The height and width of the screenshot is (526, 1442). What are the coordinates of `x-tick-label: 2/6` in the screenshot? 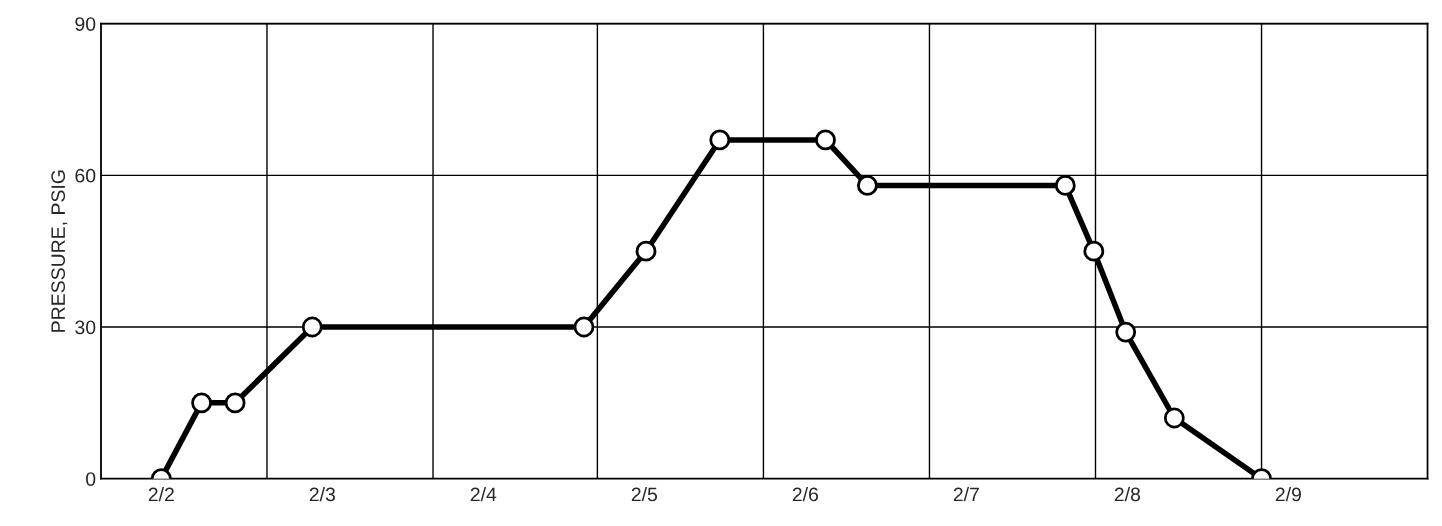 It's located at (805, 494).